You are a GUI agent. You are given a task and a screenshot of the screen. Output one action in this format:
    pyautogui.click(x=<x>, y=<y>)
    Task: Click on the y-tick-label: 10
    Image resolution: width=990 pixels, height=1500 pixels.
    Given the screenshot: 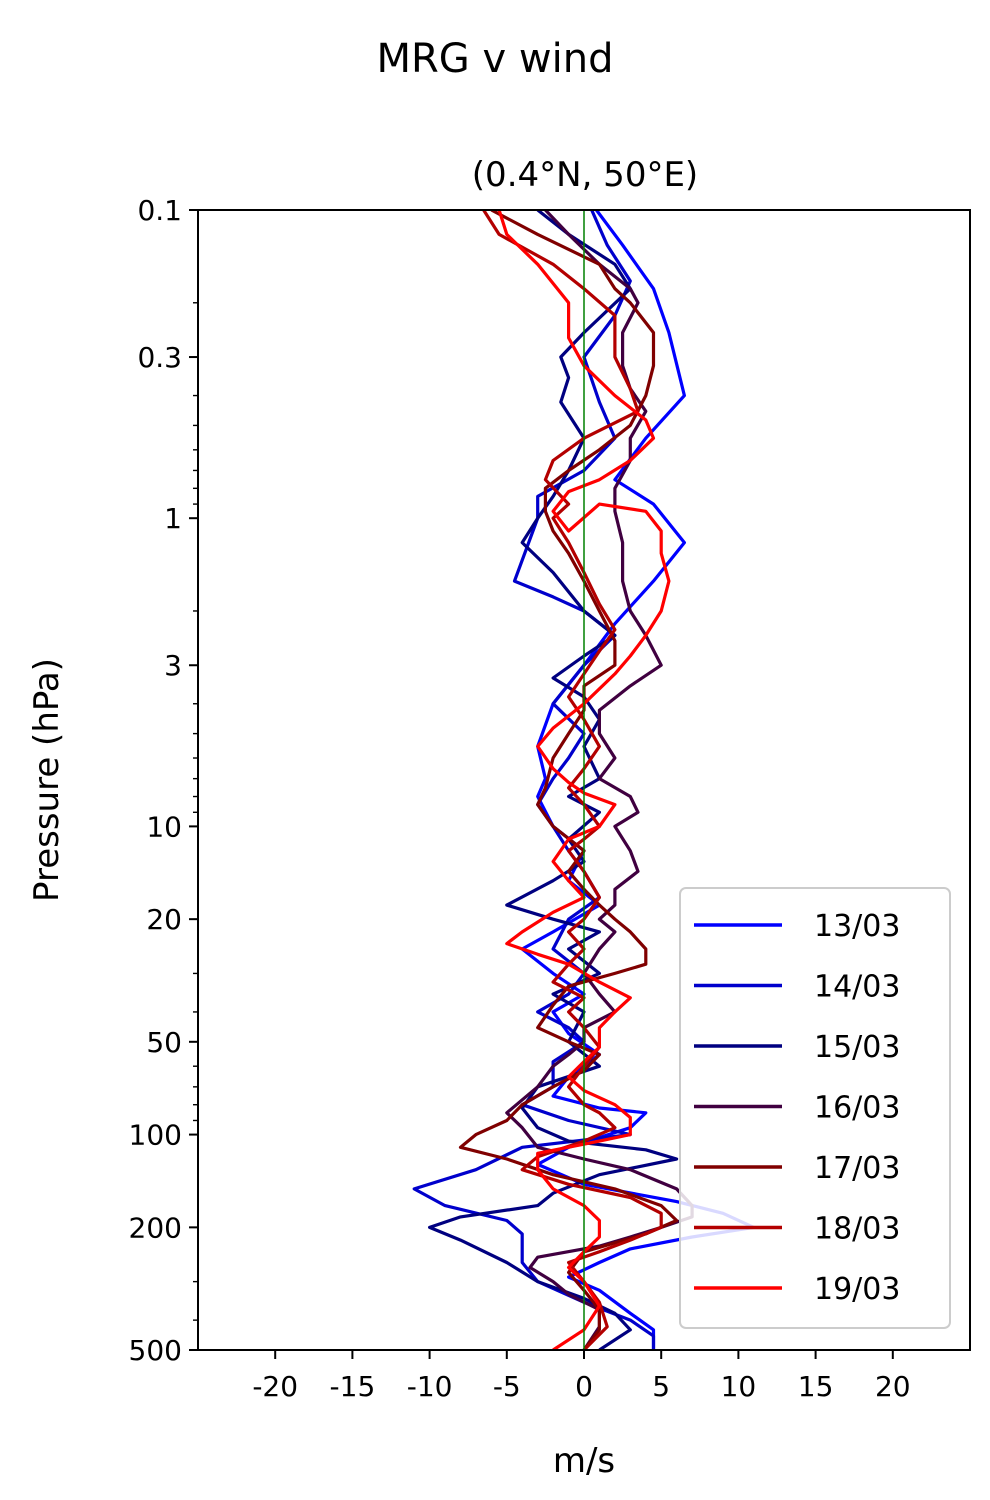 What is the action you would take?
    pyautogui.click(x=164, y=826)
    